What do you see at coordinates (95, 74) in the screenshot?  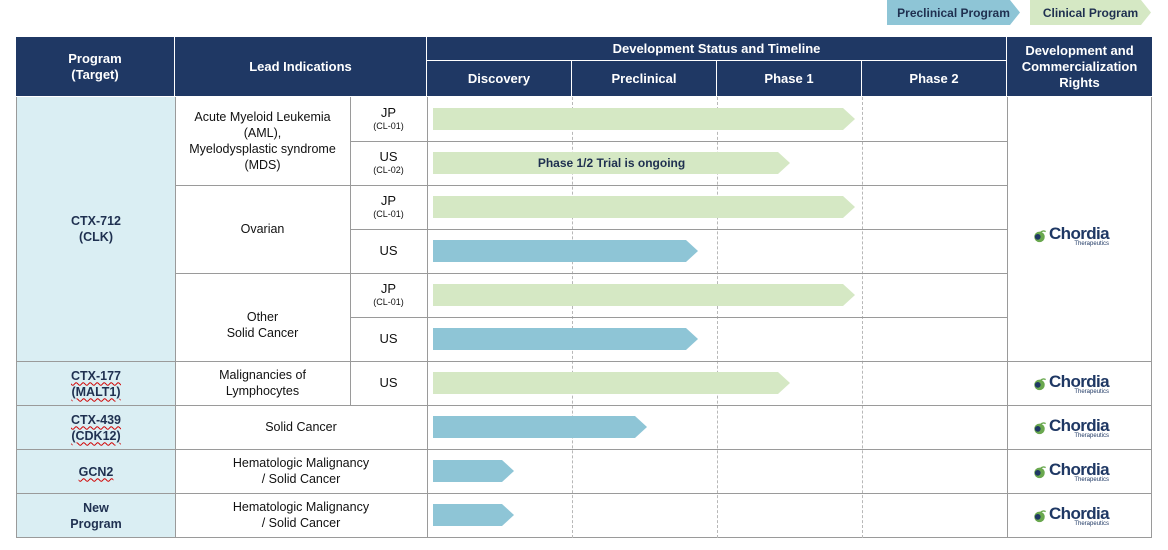 I see `header-program-line2: (Target)` at bounding box center [95, 74].